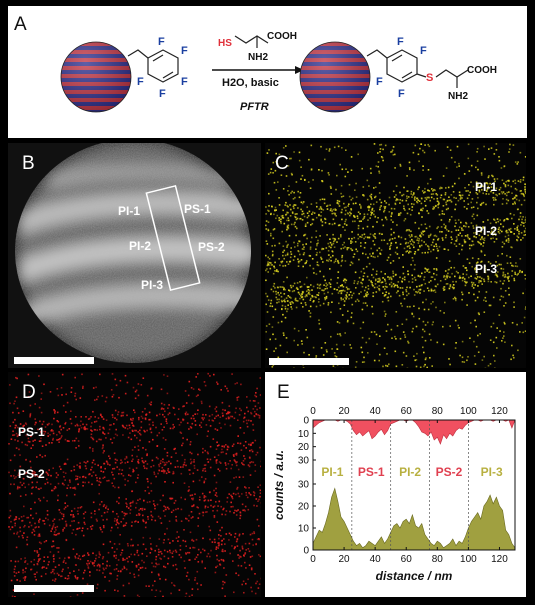 The image size is (535, 605). I want to click on pi-1-label: PI-1, so click(129, 211).